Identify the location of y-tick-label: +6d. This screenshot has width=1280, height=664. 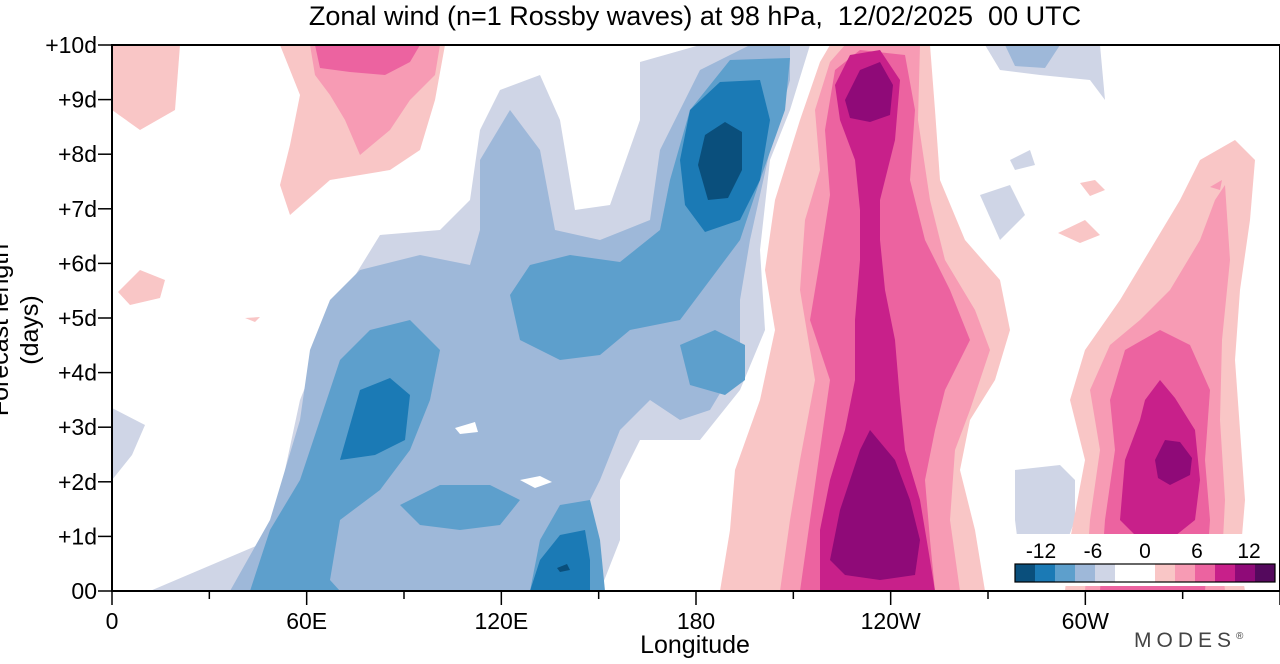
(77, 263).